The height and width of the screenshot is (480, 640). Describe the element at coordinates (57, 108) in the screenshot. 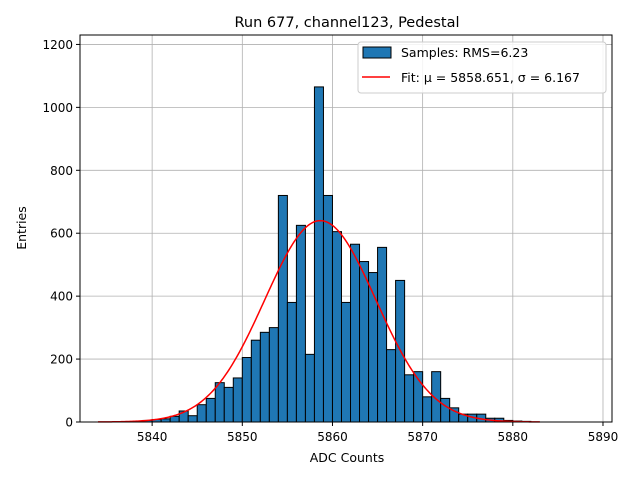

I see `y-tick-label: 1000` at that location.